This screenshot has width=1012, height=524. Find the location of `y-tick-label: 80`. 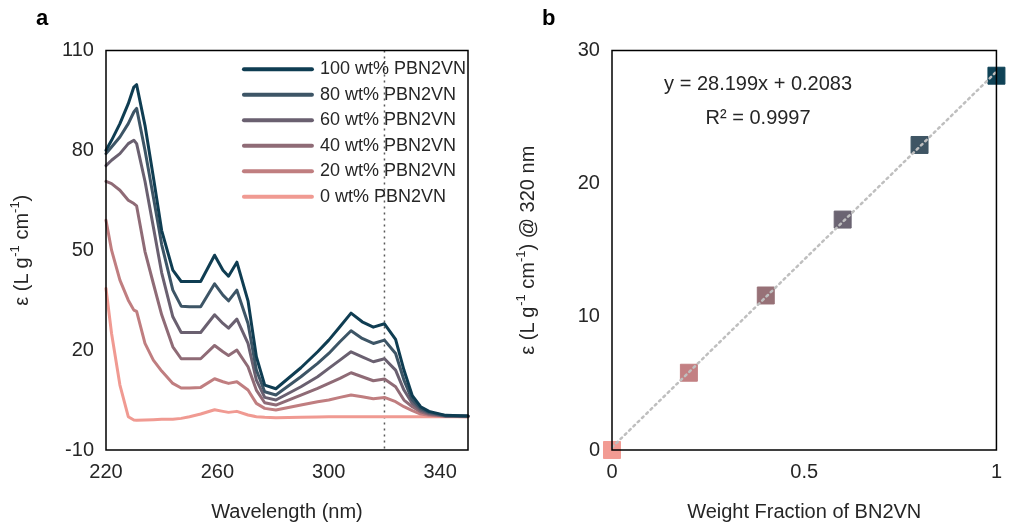

y-tick-label: 80 is located at coordinates (82, 148).